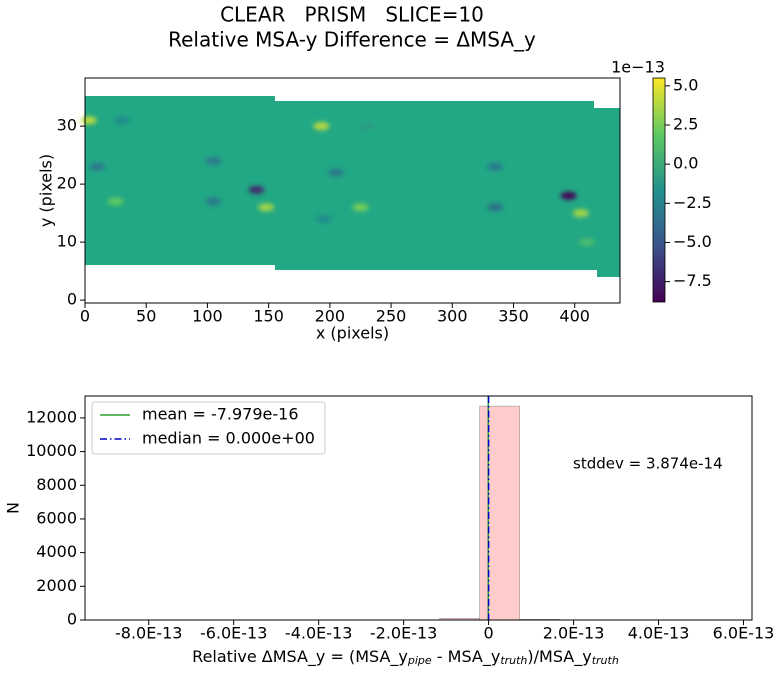  I want to click on colorbar-tick-label: 0.0, so click(685, 163).